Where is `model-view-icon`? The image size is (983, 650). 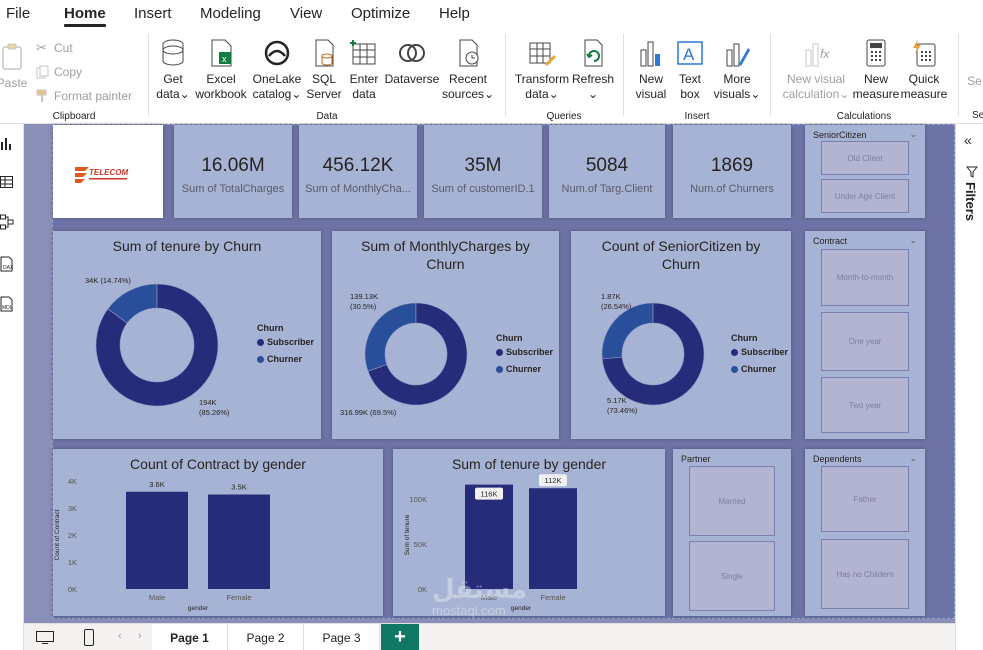
model-view-icon is located at coordinates (7, 222).